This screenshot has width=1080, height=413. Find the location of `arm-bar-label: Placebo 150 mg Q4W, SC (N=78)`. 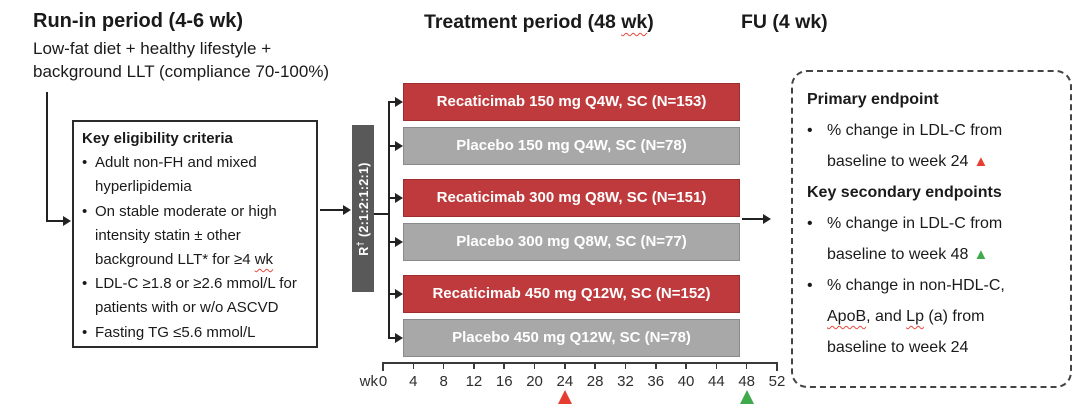

arm-bar-label: Placebo 150 mg Q4W, SC (N=78) is located at coordinates (571, 145).